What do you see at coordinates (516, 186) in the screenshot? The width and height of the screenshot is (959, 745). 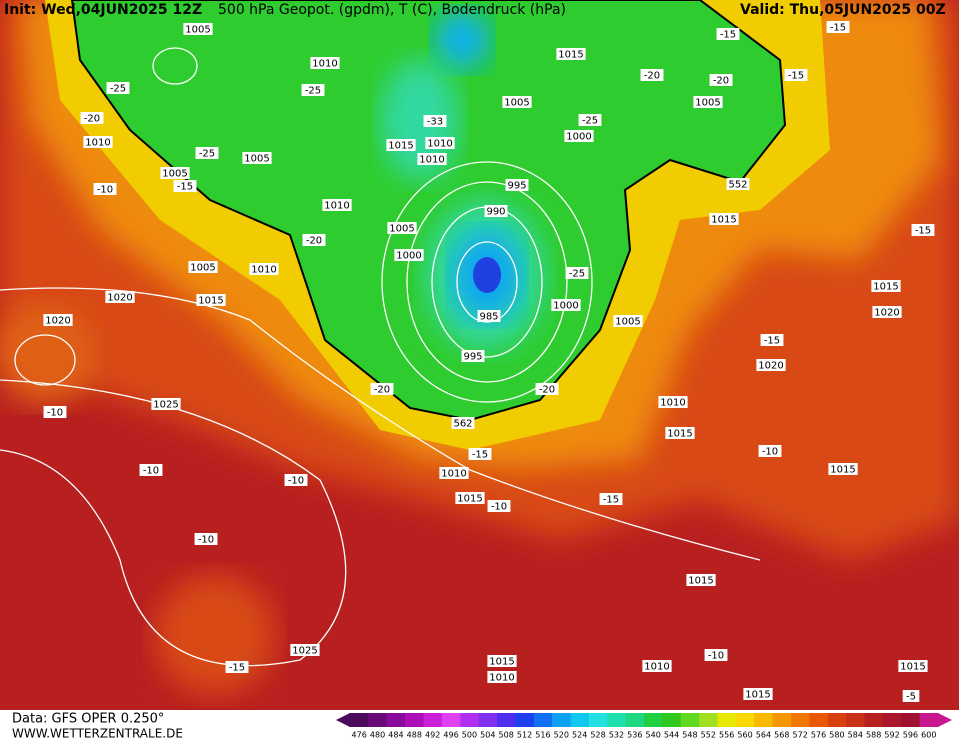 I see `isobar-label: 995` at bounding box center [516, 186].